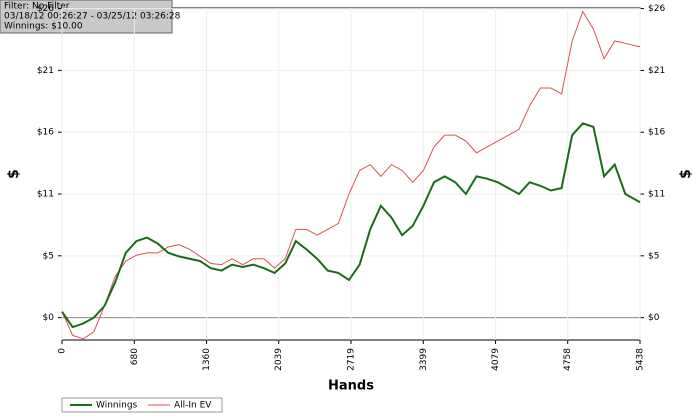 This screenshot has height=420, width=700. I want to click on y2-tick-label: $26, so click(656, 9).